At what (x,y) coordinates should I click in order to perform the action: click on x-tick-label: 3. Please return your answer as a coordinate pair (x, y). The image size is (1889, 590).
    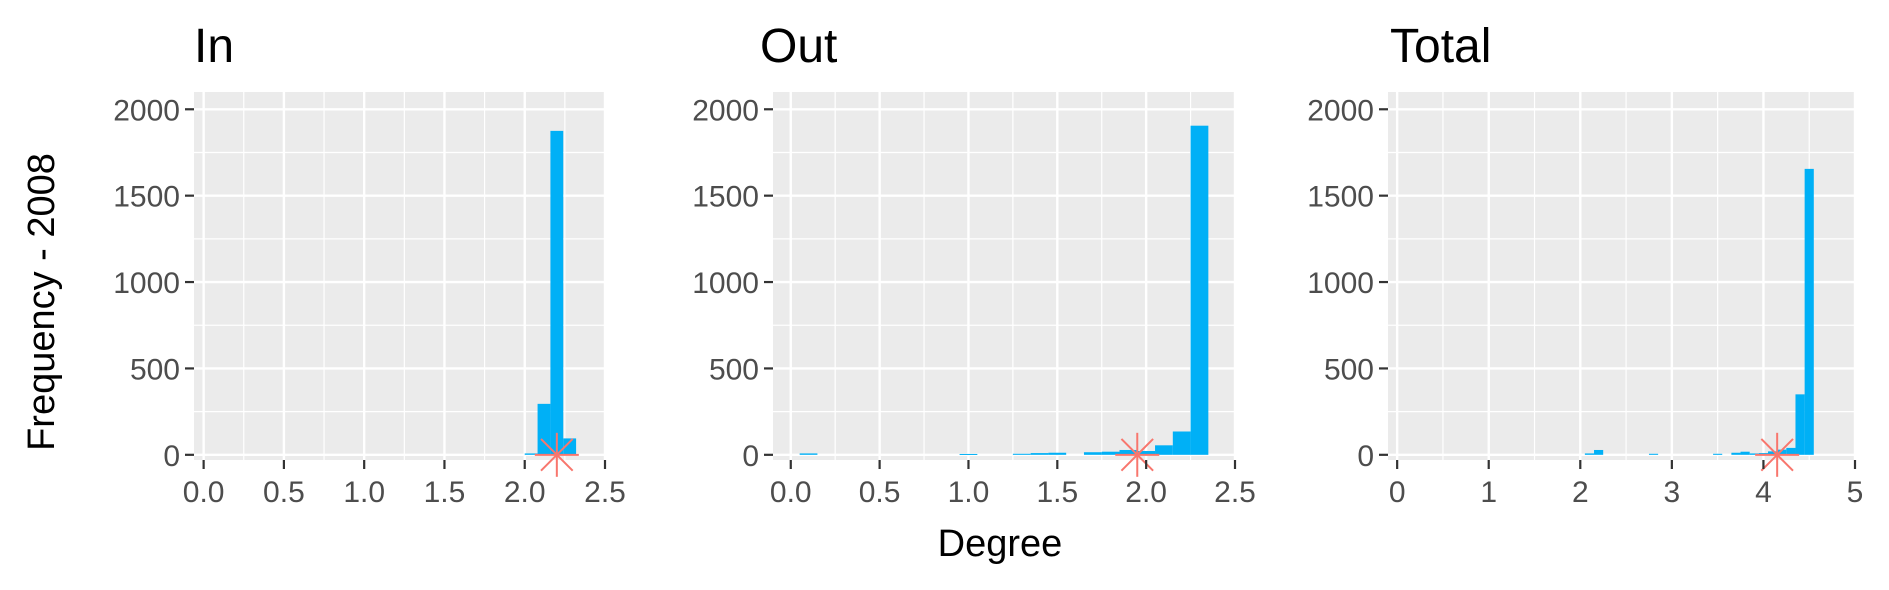
    Looking at the image, I should click on (1672, 492).